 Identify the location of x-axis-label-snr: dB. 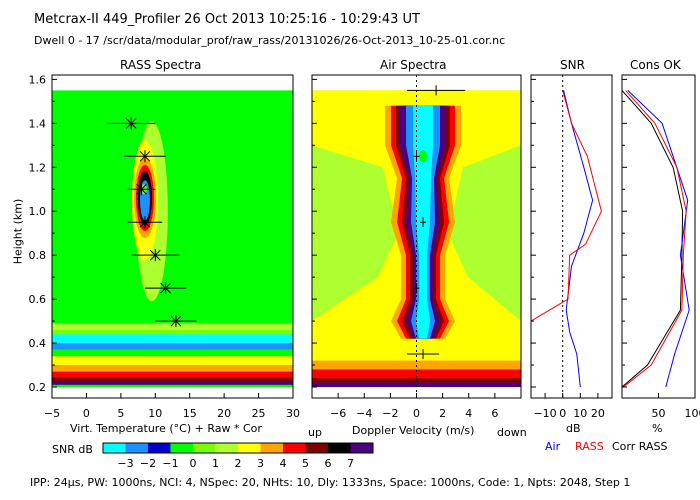
(573, 428).